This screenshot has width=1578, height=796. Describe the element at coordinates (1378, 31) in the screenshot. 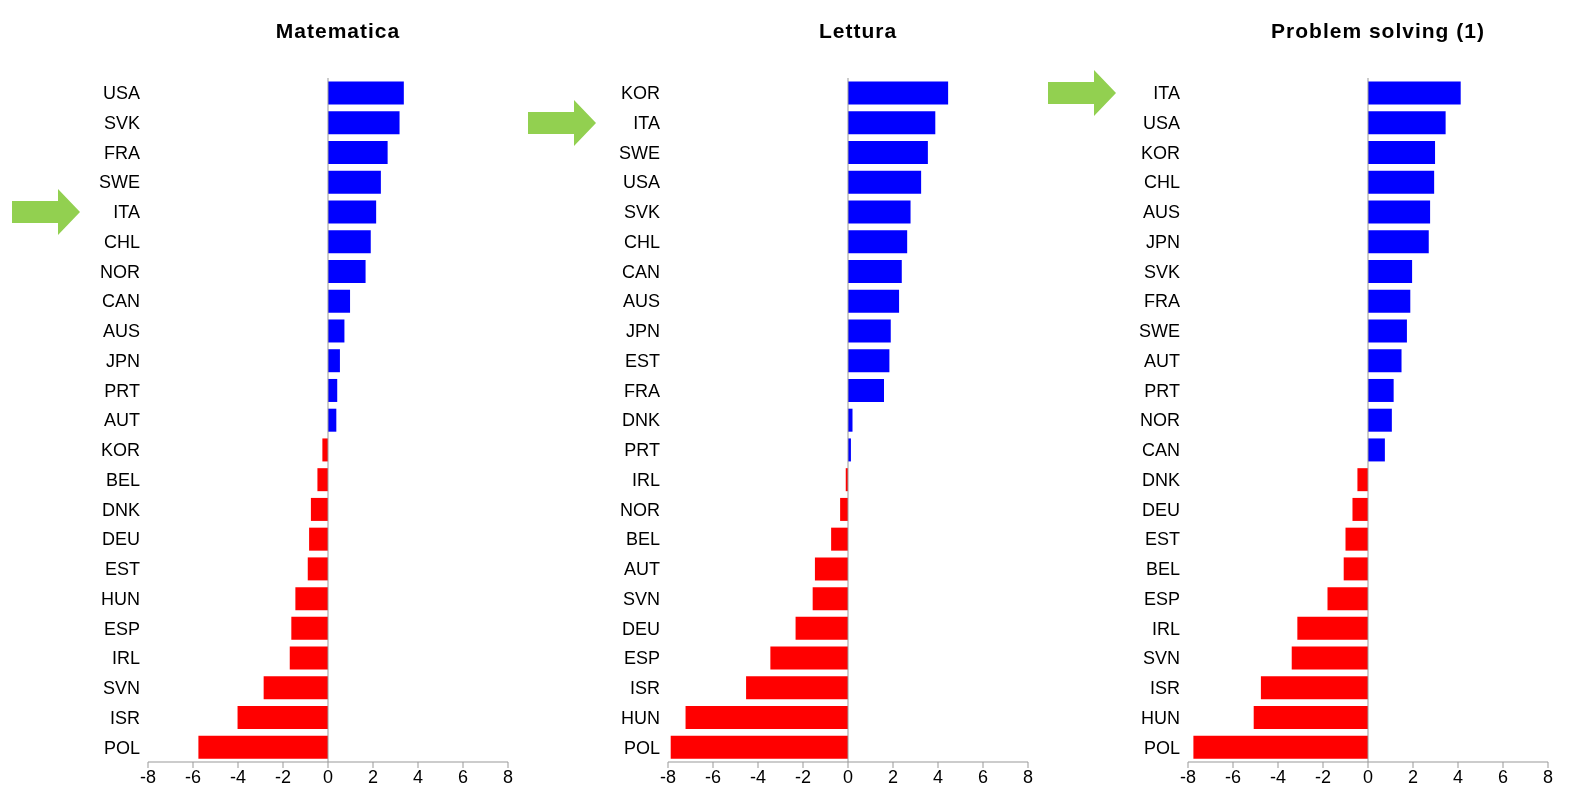

I see `chart-title: Problem solving (1)` at that location.